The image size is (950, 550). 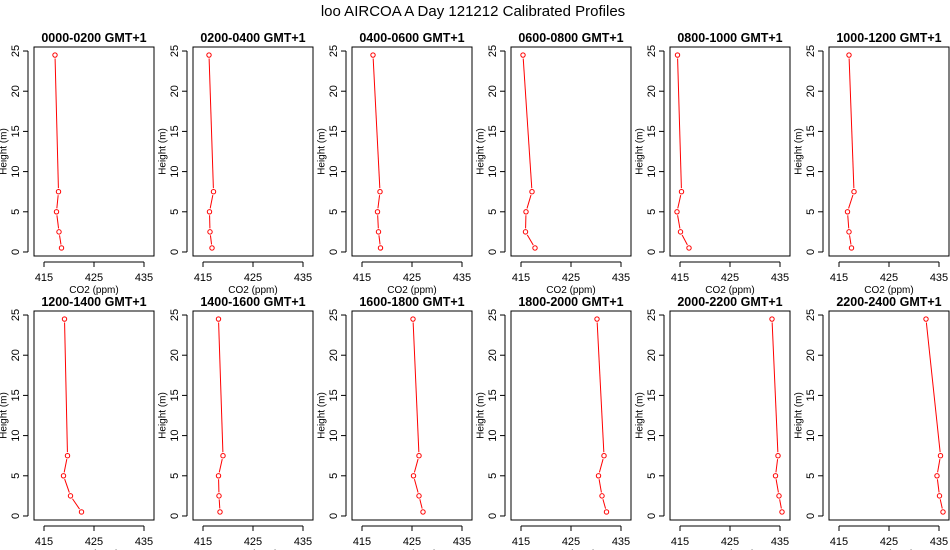 I want to click on panel-title: 2200-2400 GMT+1, so click(x=888, y=302).